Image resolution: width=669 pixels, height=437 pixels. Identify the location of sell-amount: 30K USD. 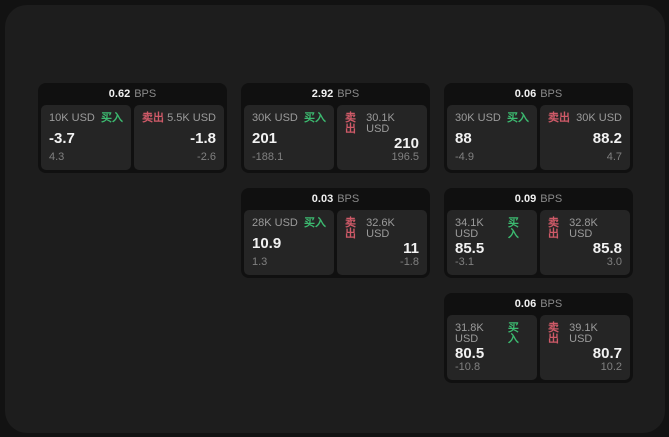
(599, 118).